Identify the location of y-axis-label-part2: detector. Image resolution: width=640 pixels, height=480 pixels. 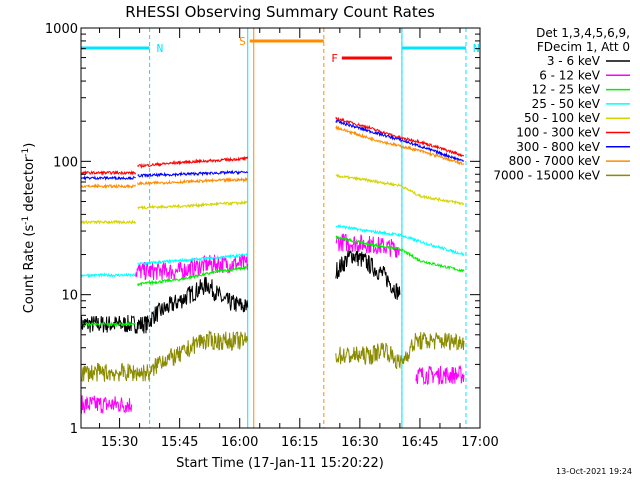
(29, 186).